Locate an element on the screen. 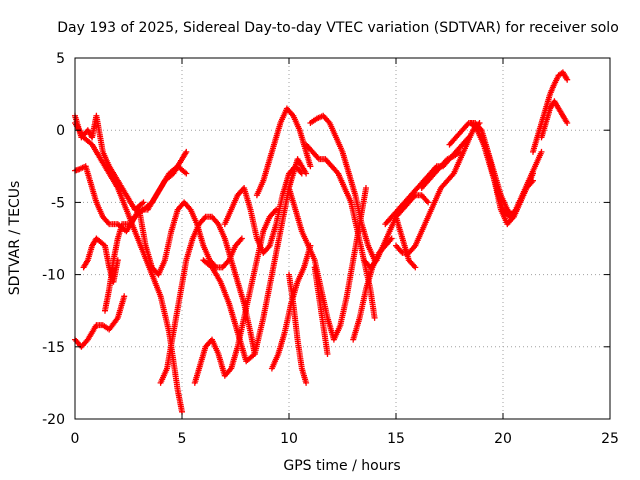 This screenshot has height=480, width=640. x-axis-label: GPS time / hours is located at coordinates (341, 466).